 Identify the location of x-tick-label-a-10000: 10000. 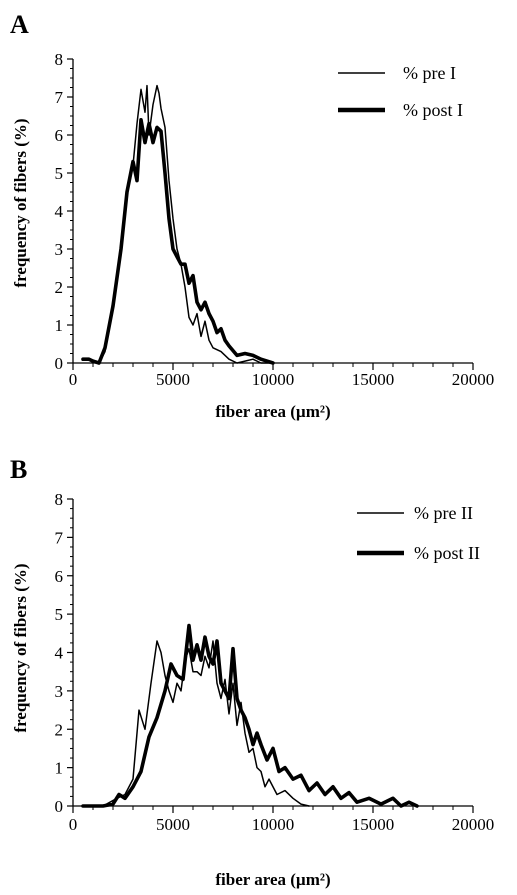
(273, 379).